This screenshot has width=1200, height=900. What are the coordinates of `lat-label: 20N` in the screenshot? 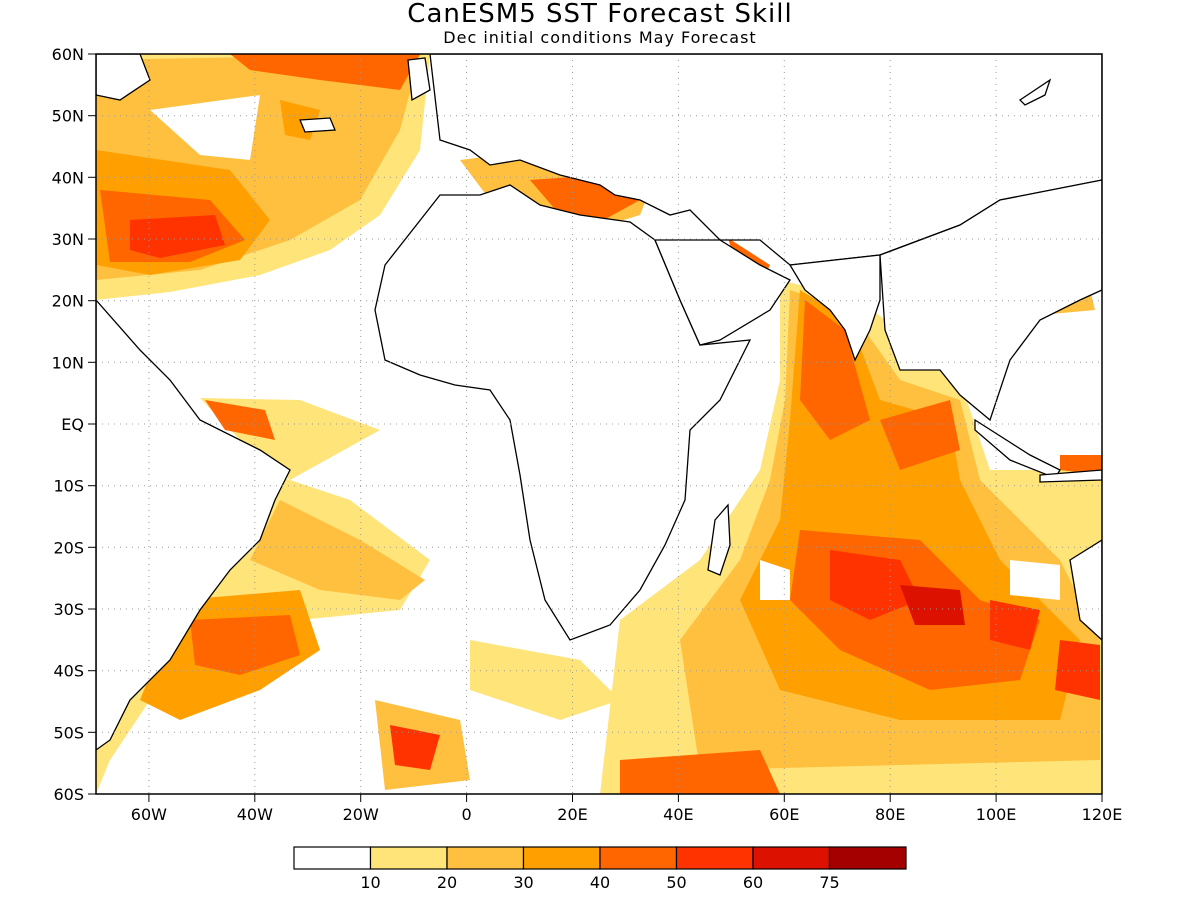 It's located at (68, 301).